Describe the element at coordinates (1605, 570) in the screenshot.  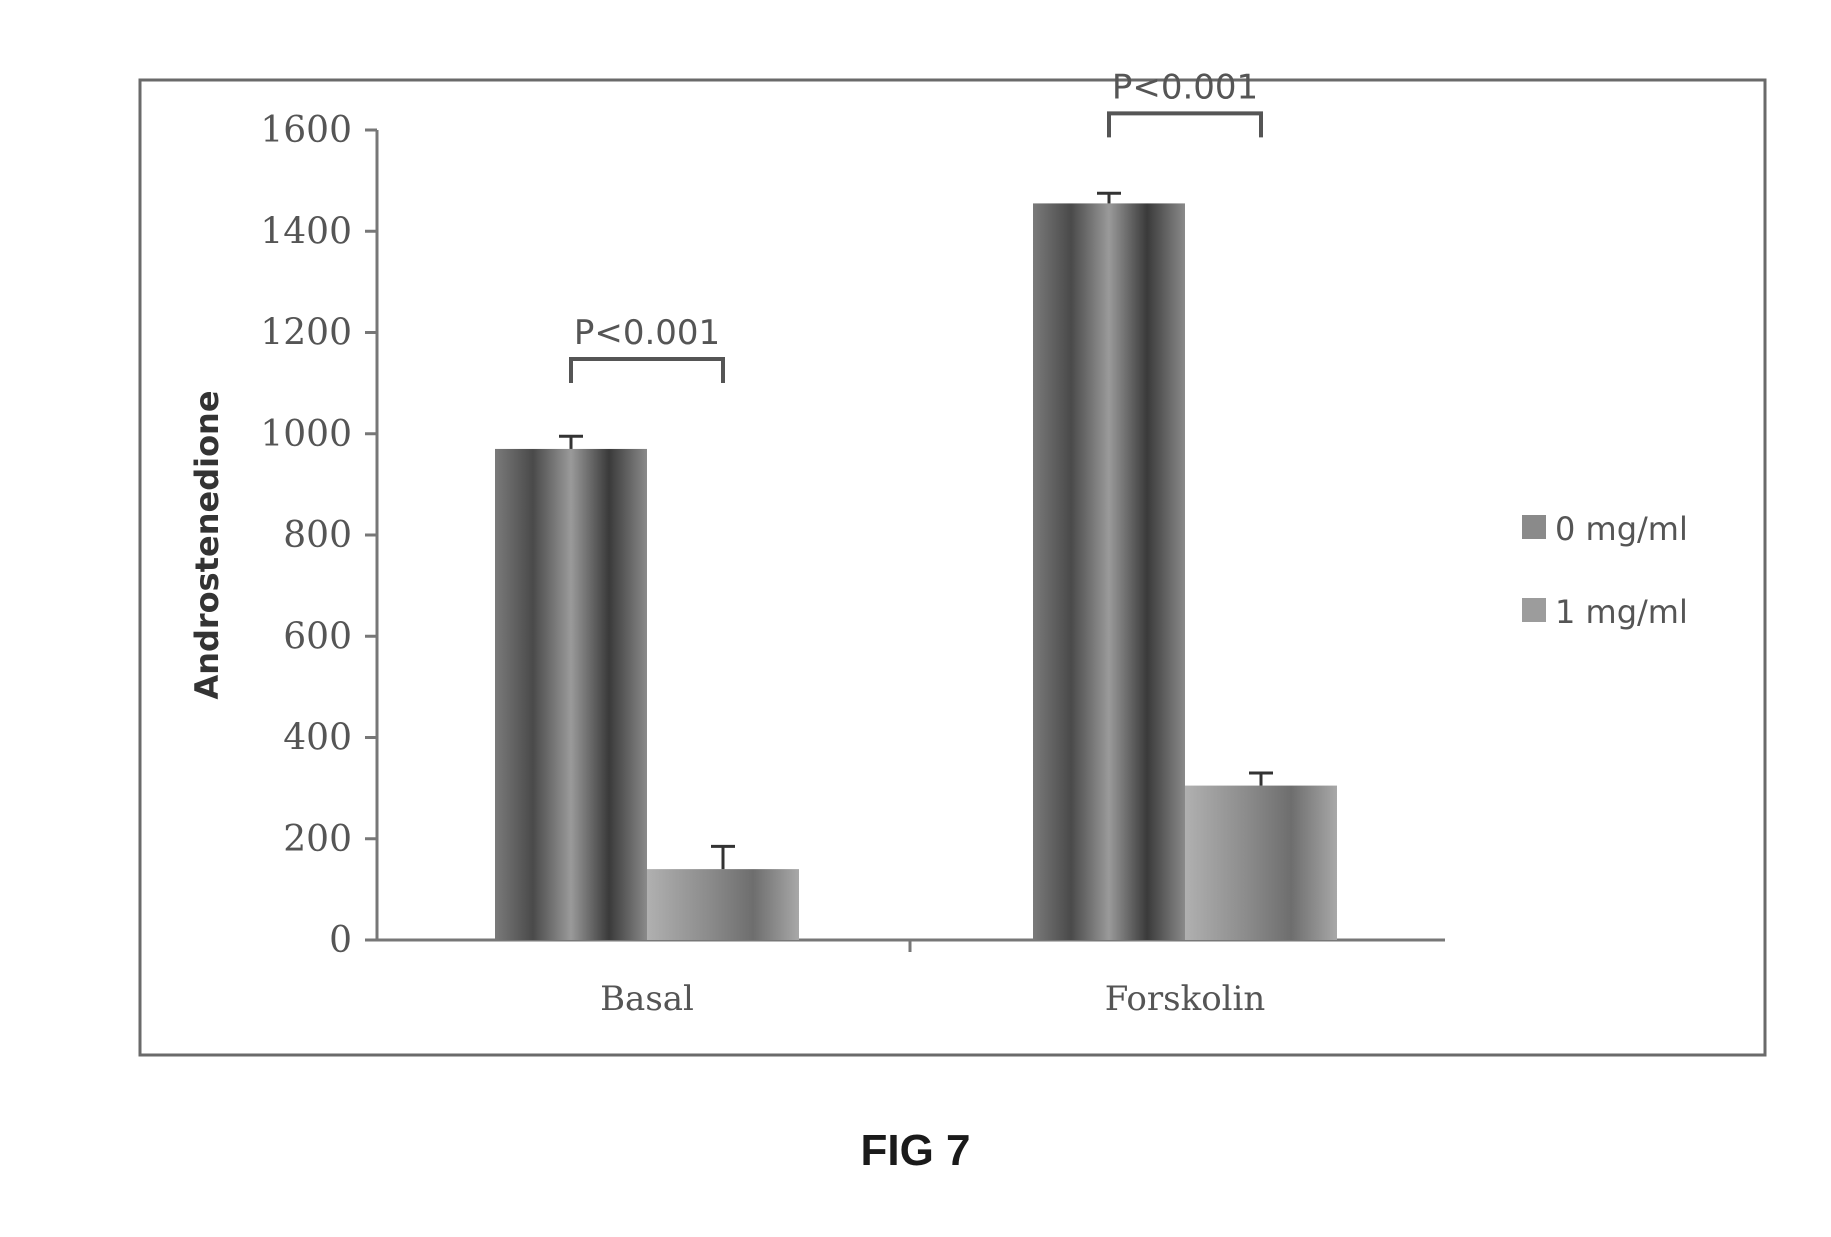
I see `legend: 0 mg/ml 1 mg/ml` at that location.